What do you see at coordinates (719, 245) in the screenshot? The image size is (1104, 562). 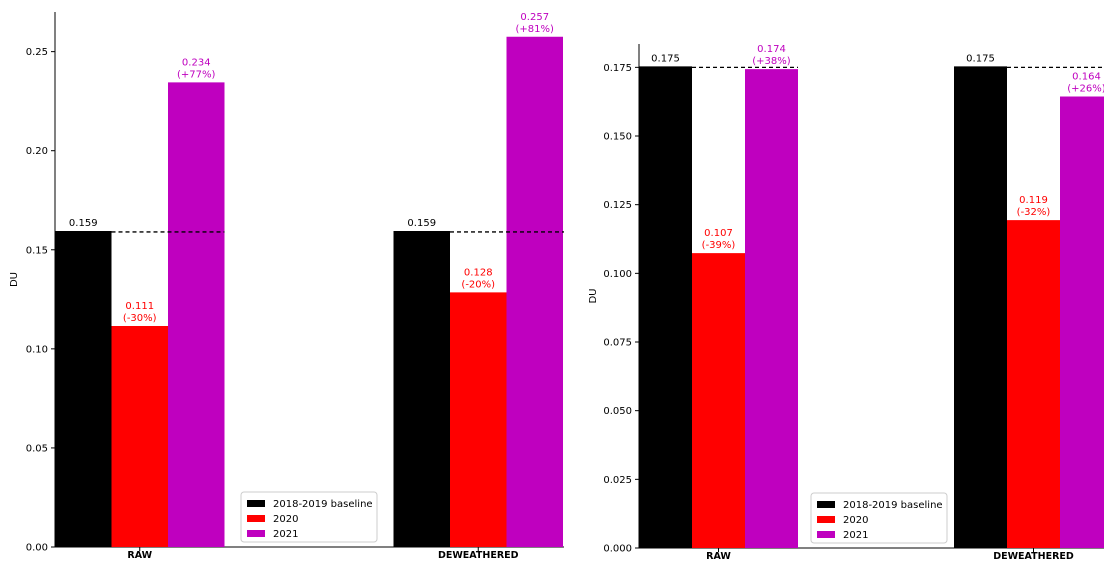 I see `data-label-line: (-39%)` at bounding box center [719, 245].